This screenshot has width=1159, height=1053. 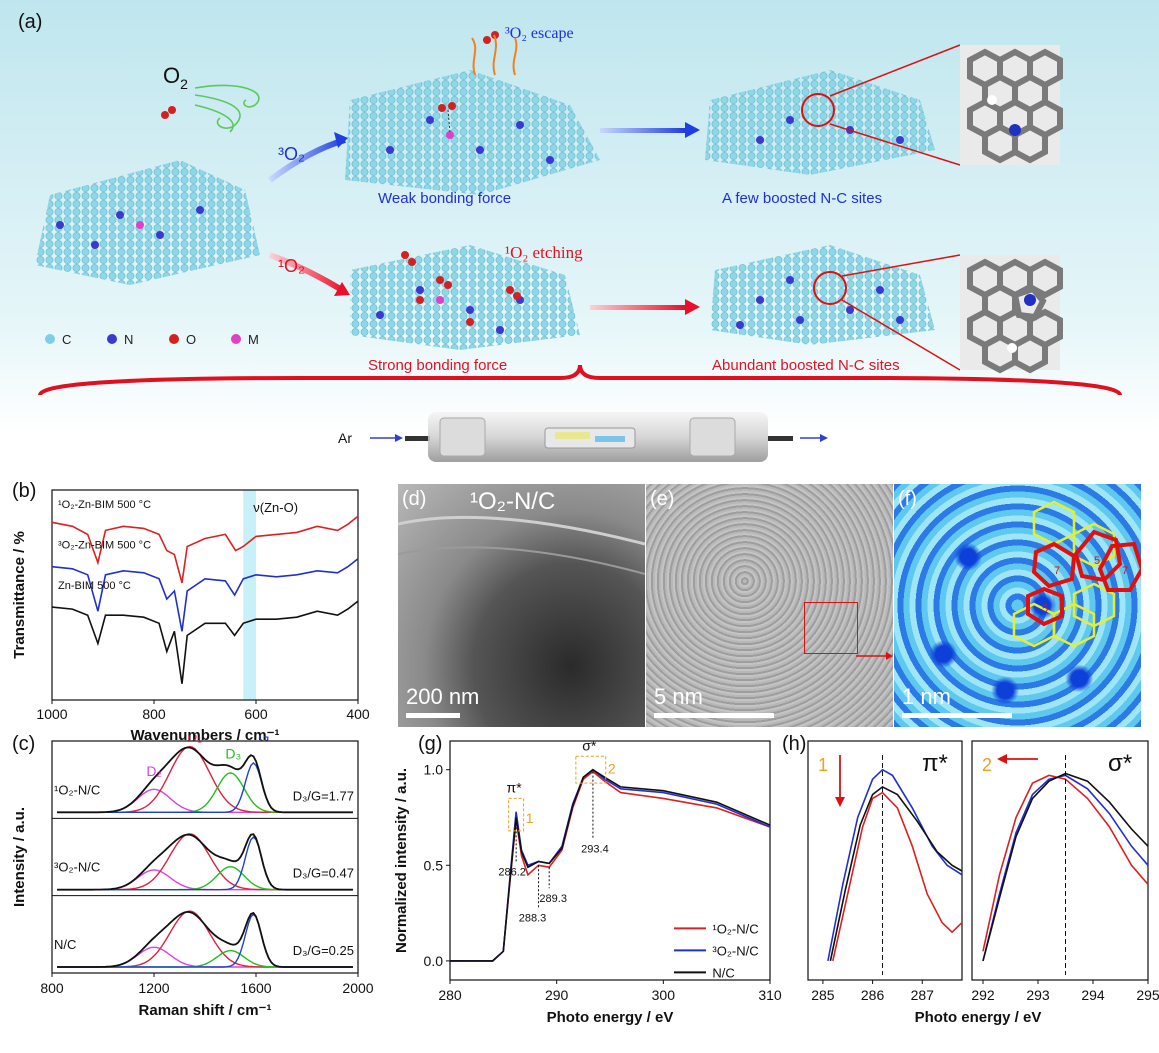 I want to click on peak-label-d1: D₁, so click(x=194, y=739).